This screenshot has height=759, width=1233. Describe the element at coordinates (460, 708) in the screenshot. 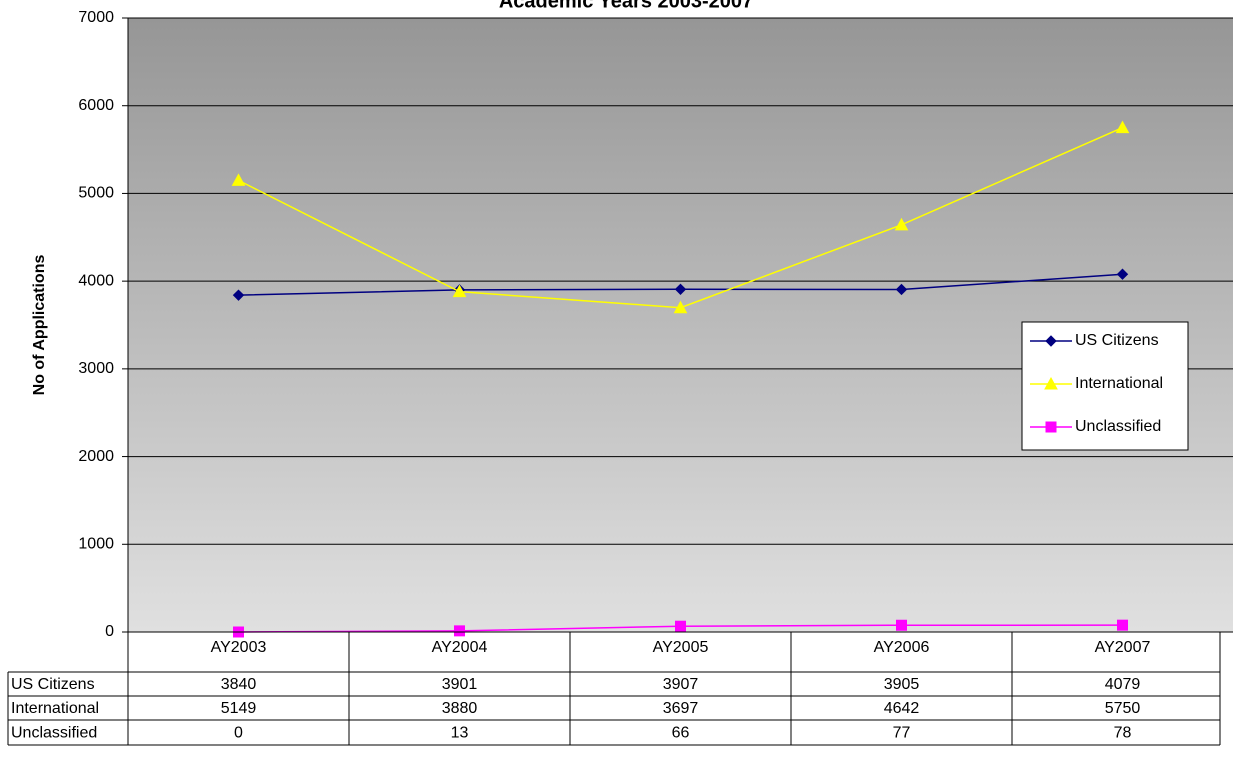

I see `table-cell: 3880` at that location.